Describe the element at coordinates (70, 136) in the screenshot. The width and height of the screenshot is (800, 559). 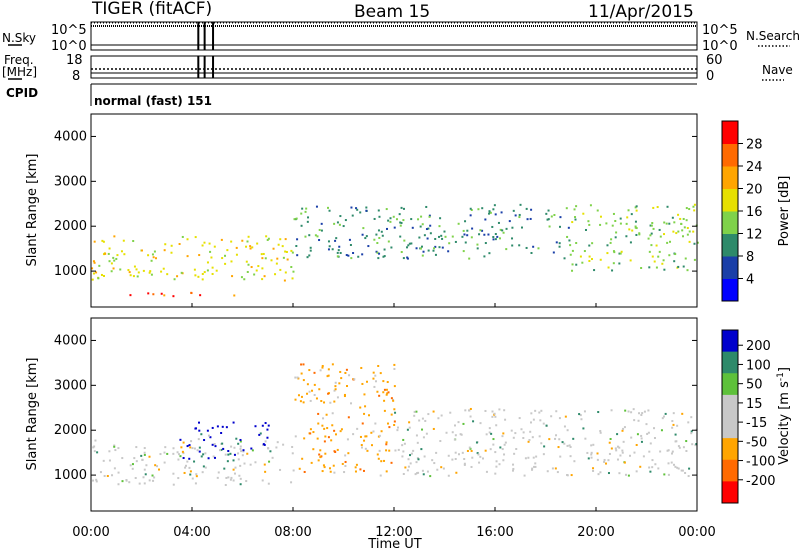
I see `power-range-tick-label: 4000` at that location.